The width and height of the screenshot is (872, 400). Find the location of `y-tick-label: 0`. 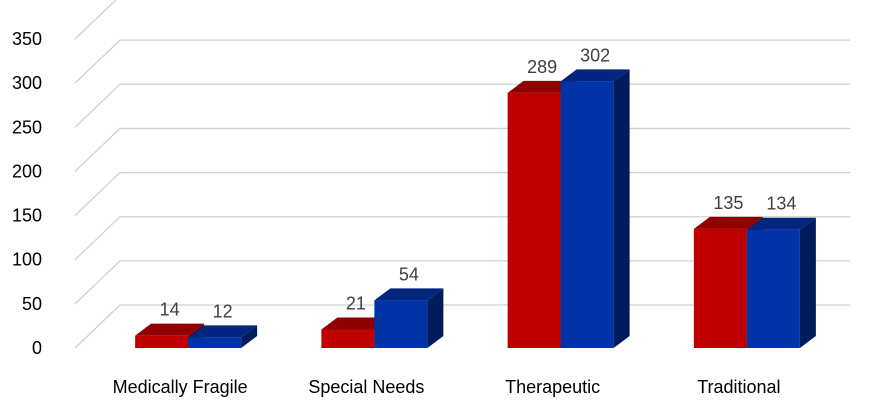

y-tick-label: 0 is located at coordinates (37, 348).